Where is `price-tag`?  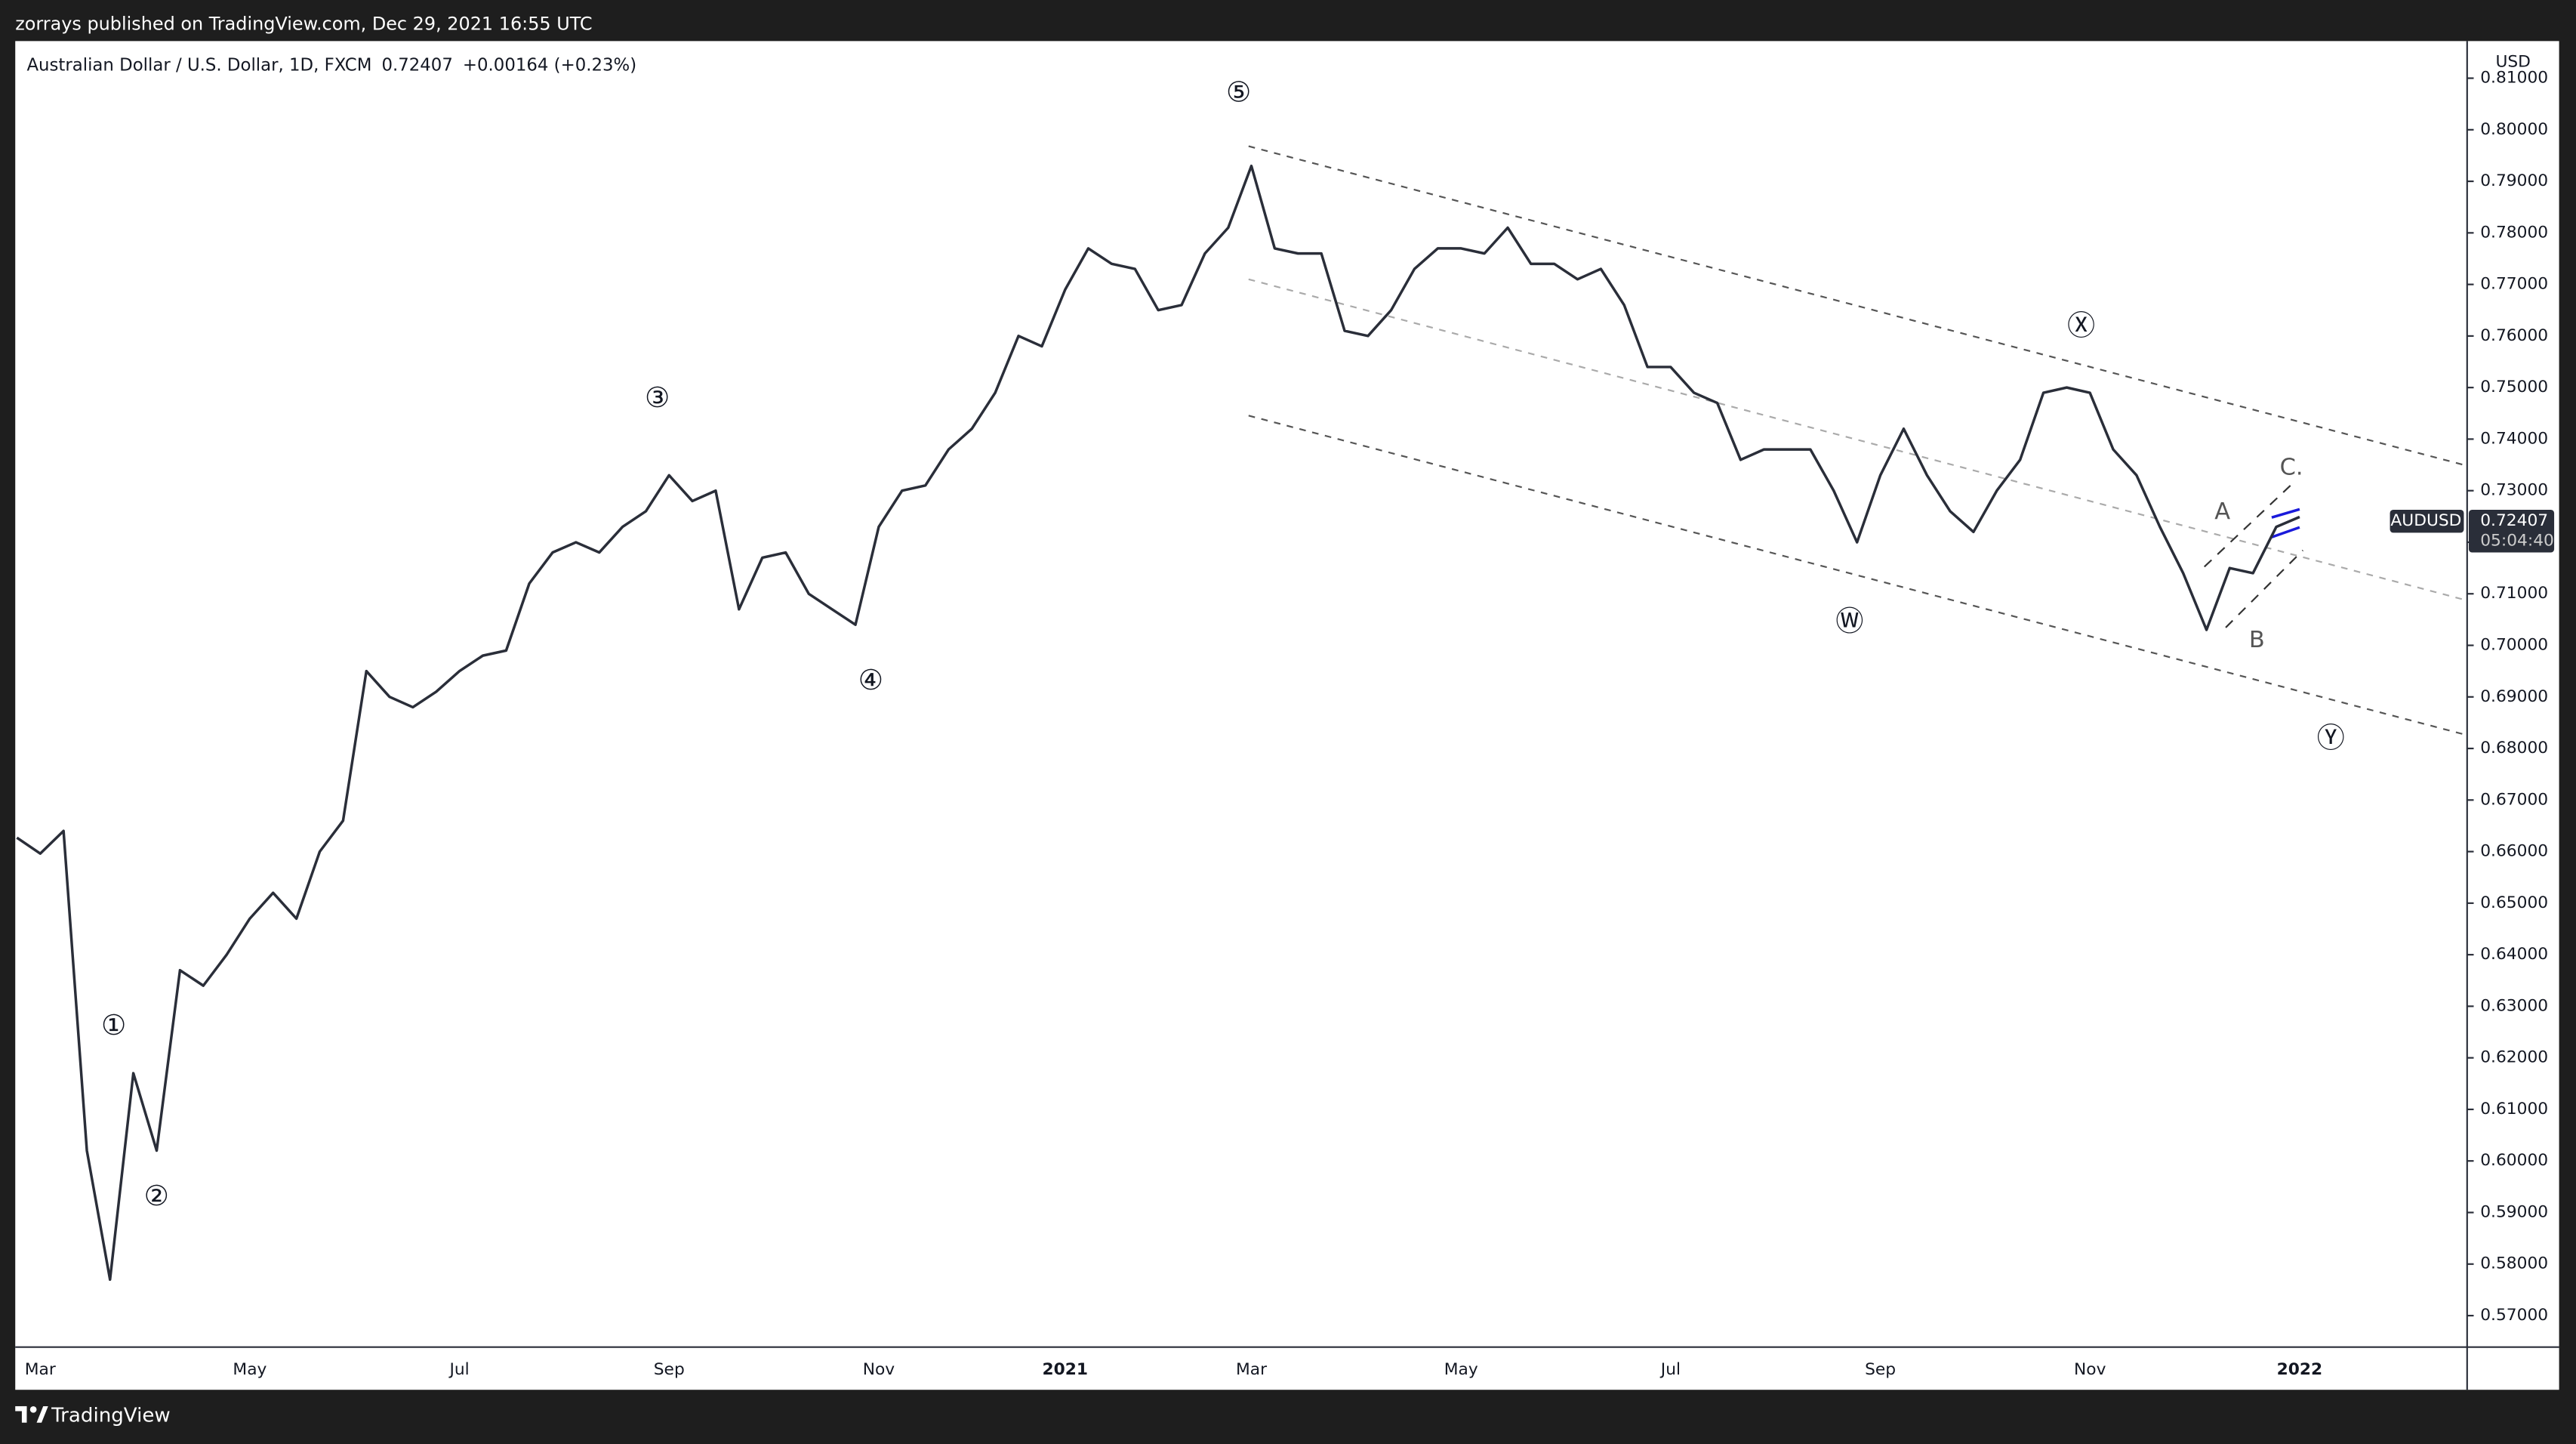 price-tag is located at coordinates (2511, 531).